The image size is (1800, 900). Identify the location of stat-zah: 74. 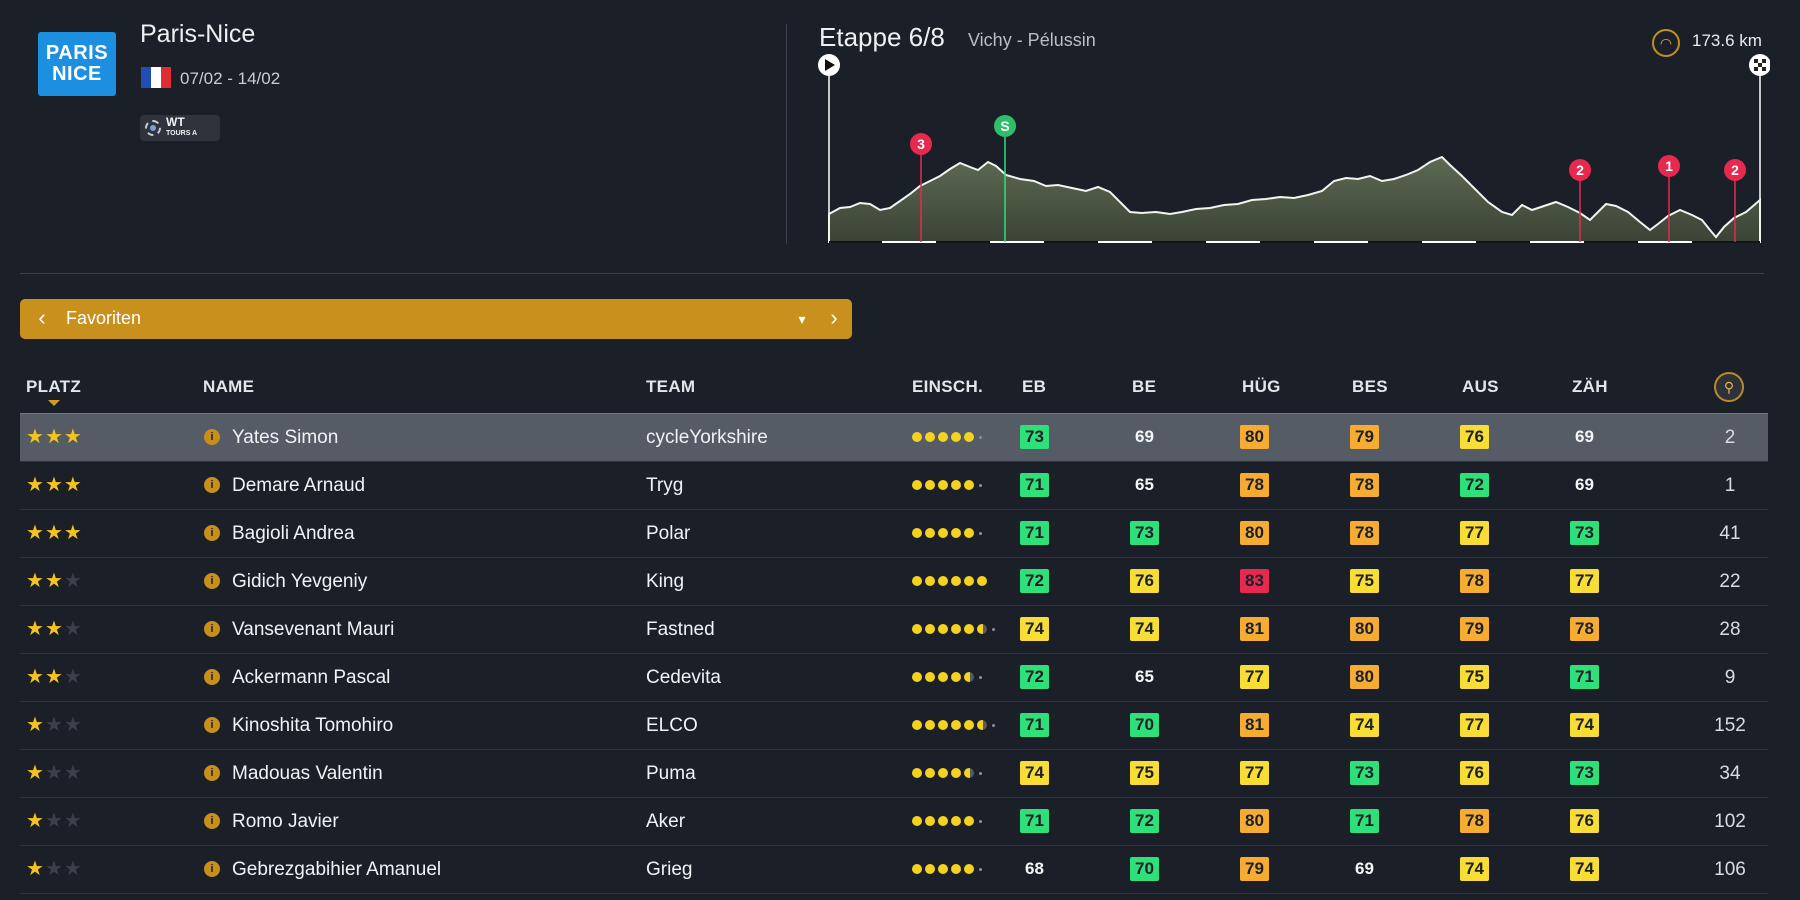
(1584, 869).